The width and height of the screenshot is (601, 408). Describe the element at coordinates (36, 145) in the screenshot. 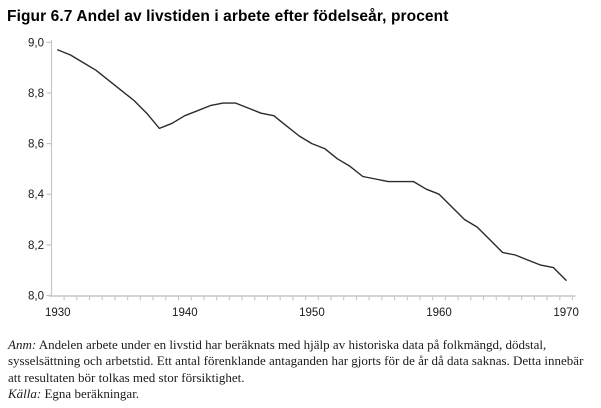

I see `y-tick-label: 8,6` at that location.